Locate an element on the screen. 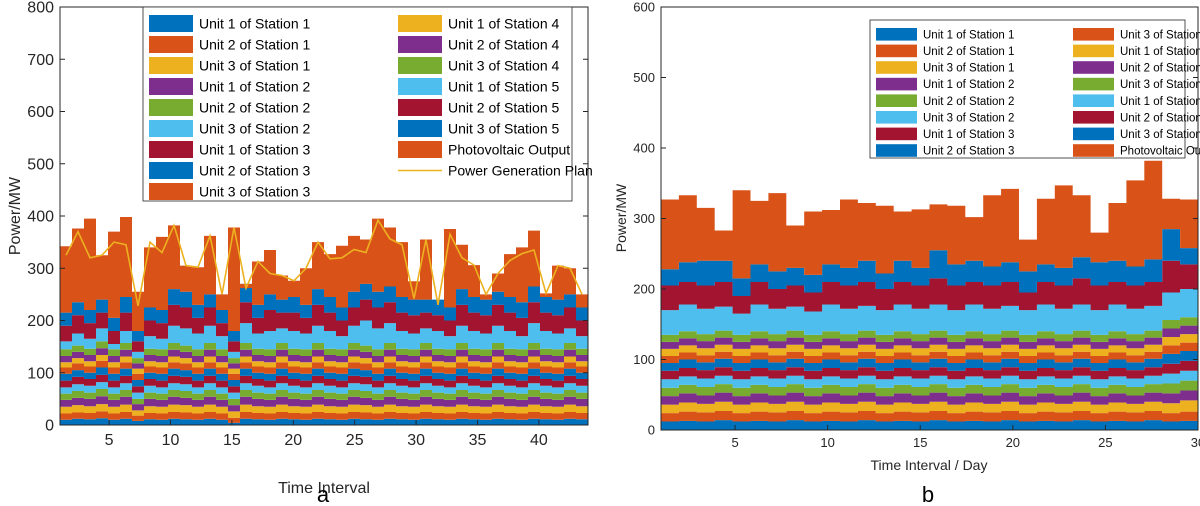 The image size is (1200, 506). panel-a-plan-line is located at coordinates (324, 262).